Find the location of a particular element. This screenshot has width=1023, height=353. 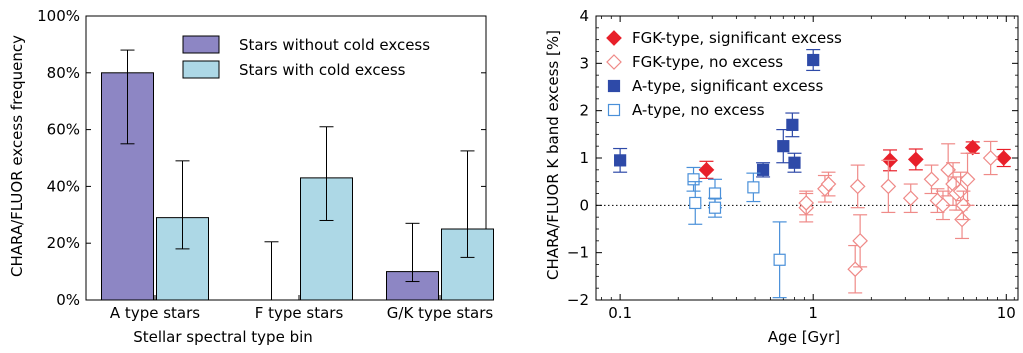

bar-chart-ytick-label: 60% is located at coordinates (63, 130).